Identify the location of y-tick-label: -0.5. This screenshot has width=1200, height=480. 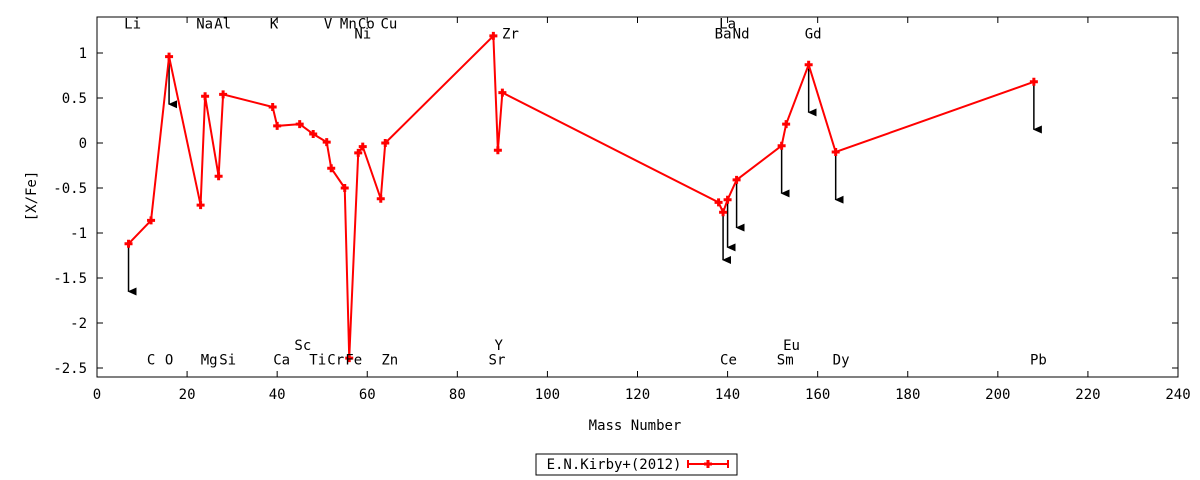
(70, 189).